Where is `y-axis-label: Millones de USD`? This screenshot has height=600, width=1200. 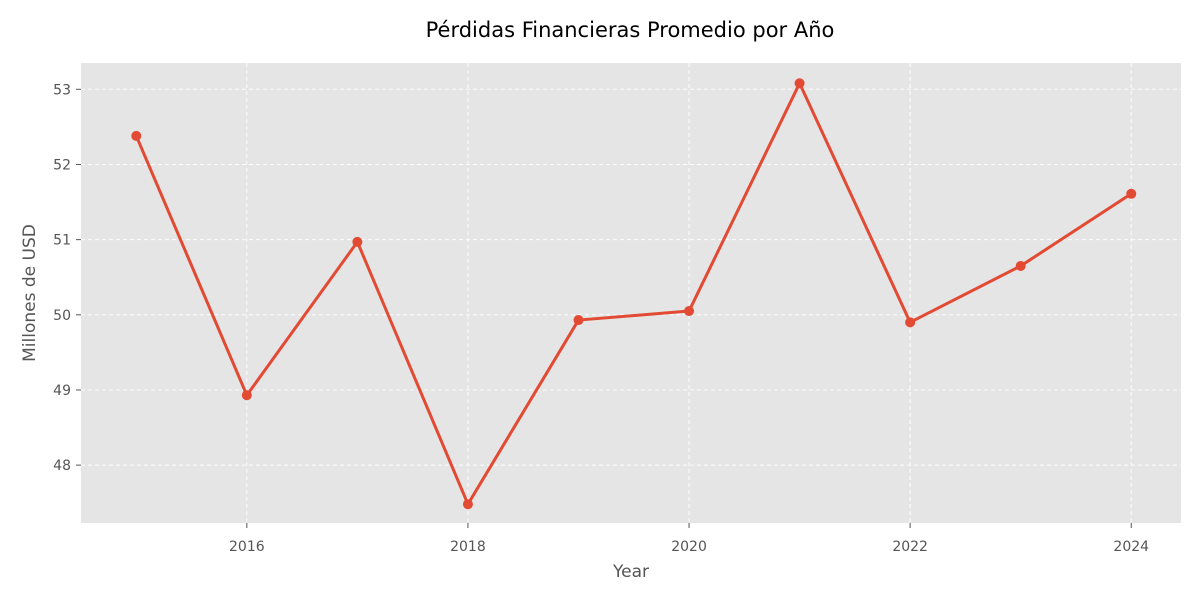
y-axis-label: Millones de USD is located at coordinates (30, 293).